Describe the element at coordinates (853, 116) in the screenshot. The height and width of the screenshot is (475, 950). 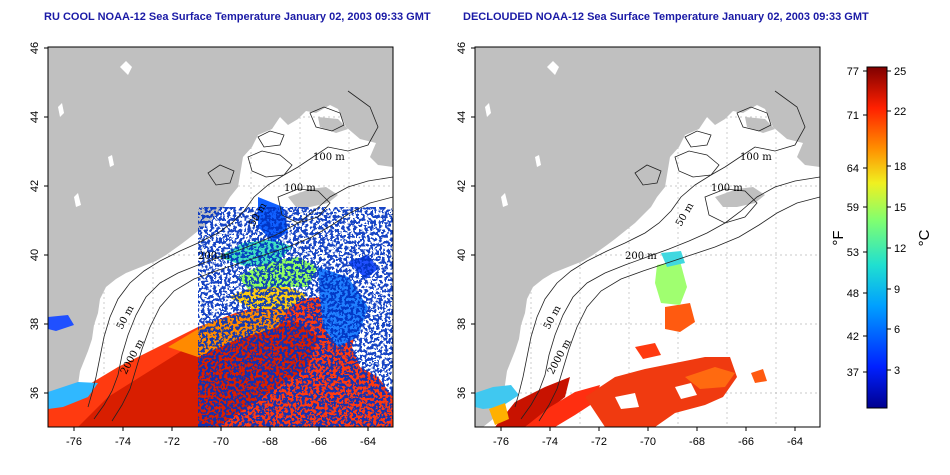
I see `fahrenheit-tick-label: 71` at that location.